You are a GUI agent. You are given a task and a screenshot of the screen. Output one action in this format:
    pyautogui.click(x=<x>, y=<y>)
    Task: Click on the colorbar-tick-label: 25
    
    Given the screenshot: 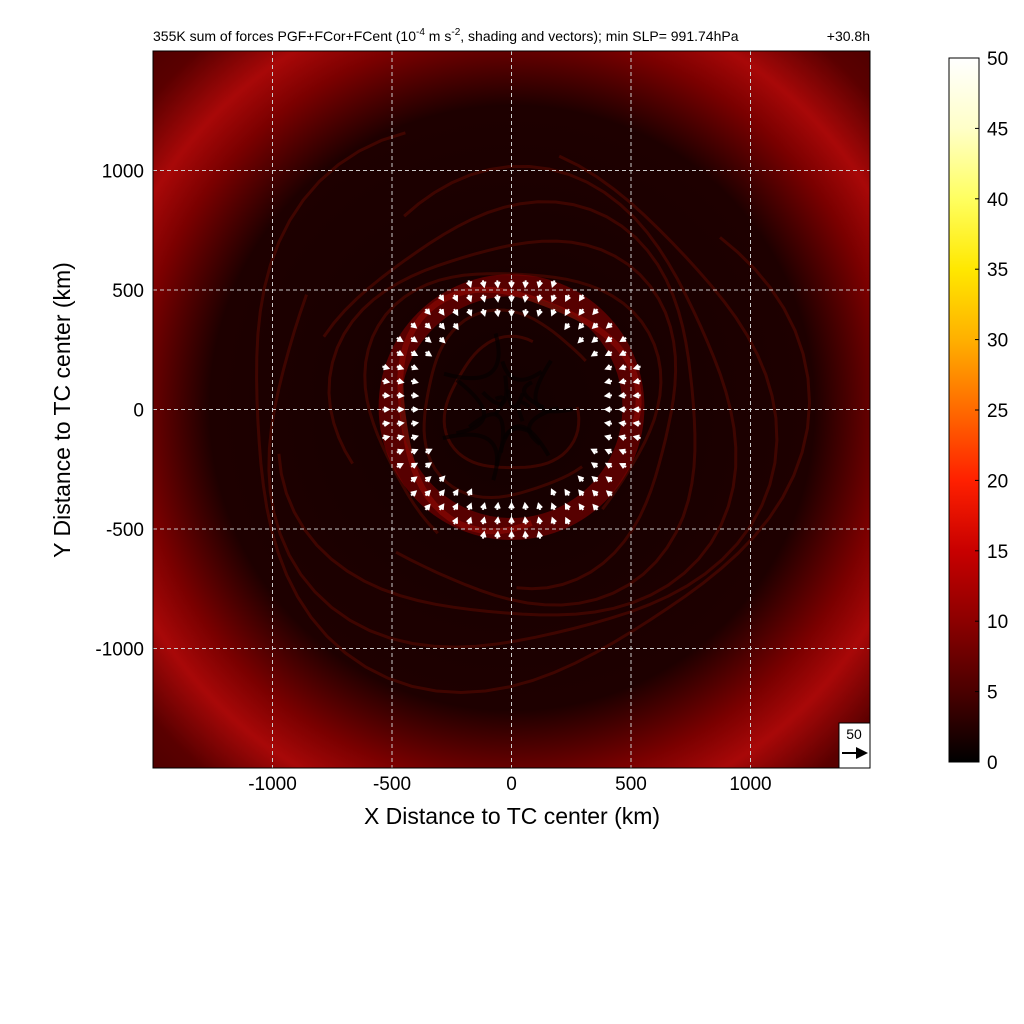 What is the action you would take?
    pyautogui.click(x=997, y=411)
    